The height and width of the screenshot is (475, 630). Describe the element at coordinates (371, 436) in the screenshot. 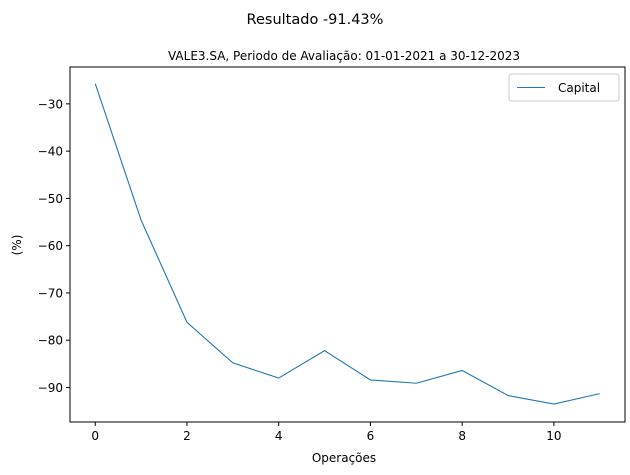

I see `x-tick-label: 6` at that location.